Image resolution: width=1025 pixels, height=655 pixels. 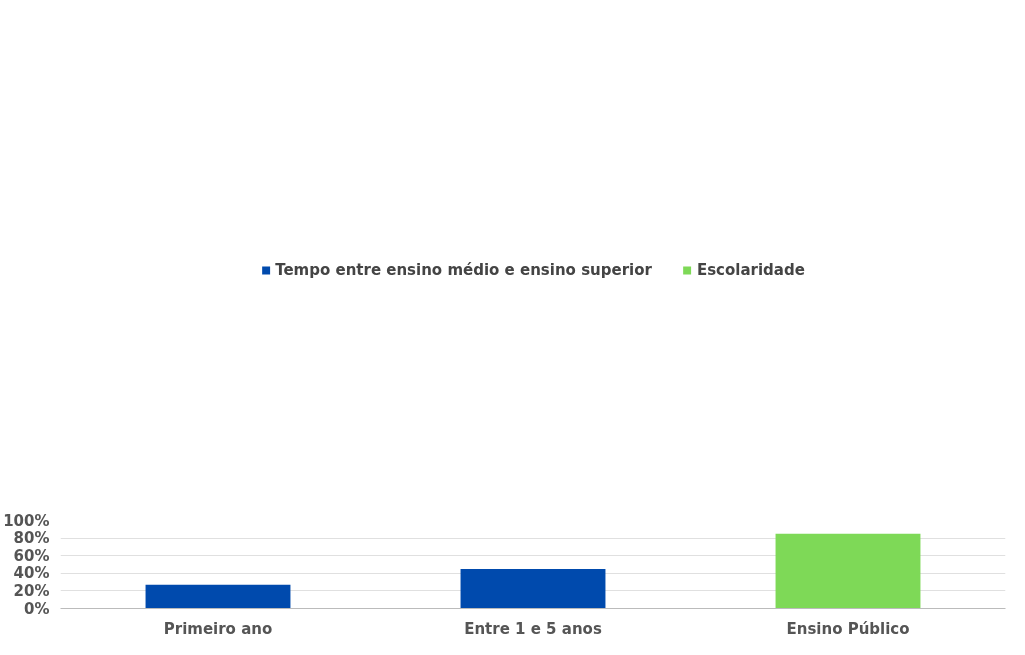 I want to click on y-tick-label: 20%, so click(x=31, y=590).